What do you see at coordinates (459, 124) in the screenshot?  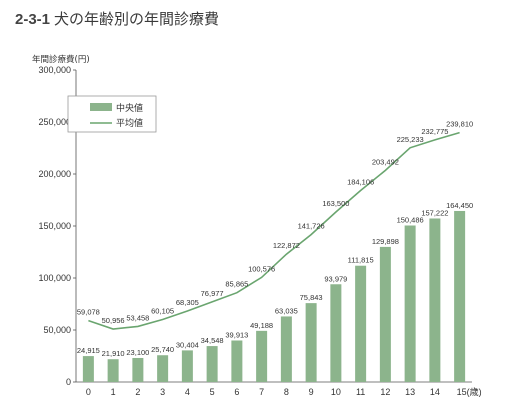 I see `data-label-mean: 239,810` at bounding box center [459, 124].